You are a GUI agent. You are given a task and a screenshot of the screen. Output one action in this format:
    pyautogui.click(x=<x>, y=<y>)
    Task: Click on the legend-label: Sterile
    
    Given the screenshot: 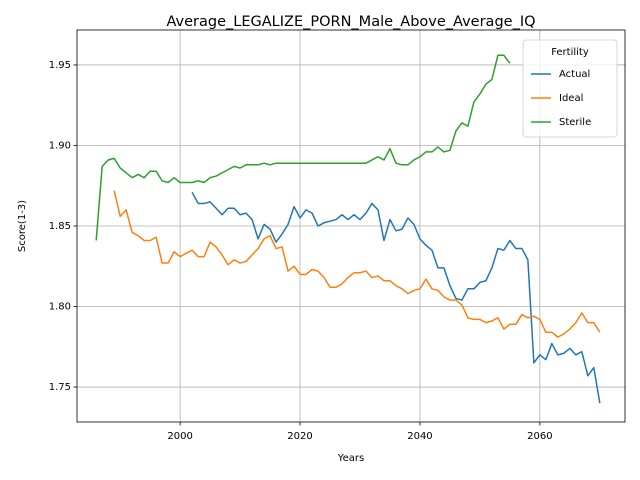 What is the action you would take?
    pyautogui.click(x=575, y=122)
    